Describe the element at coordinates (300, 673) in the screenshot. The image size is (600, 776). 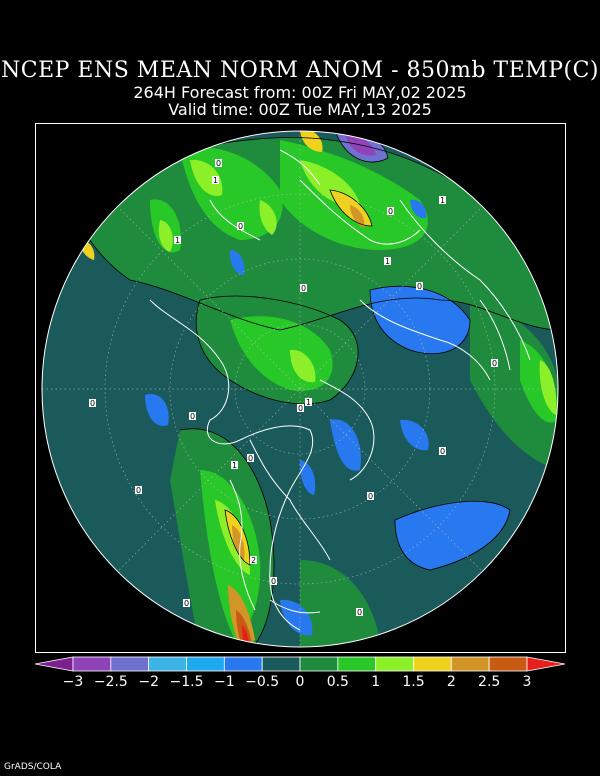
I see `colorbar: −3 −2.5 −2 −1.5 −1 −0.5 0 0.5 1 1.5 2 2.5 3` at that location.